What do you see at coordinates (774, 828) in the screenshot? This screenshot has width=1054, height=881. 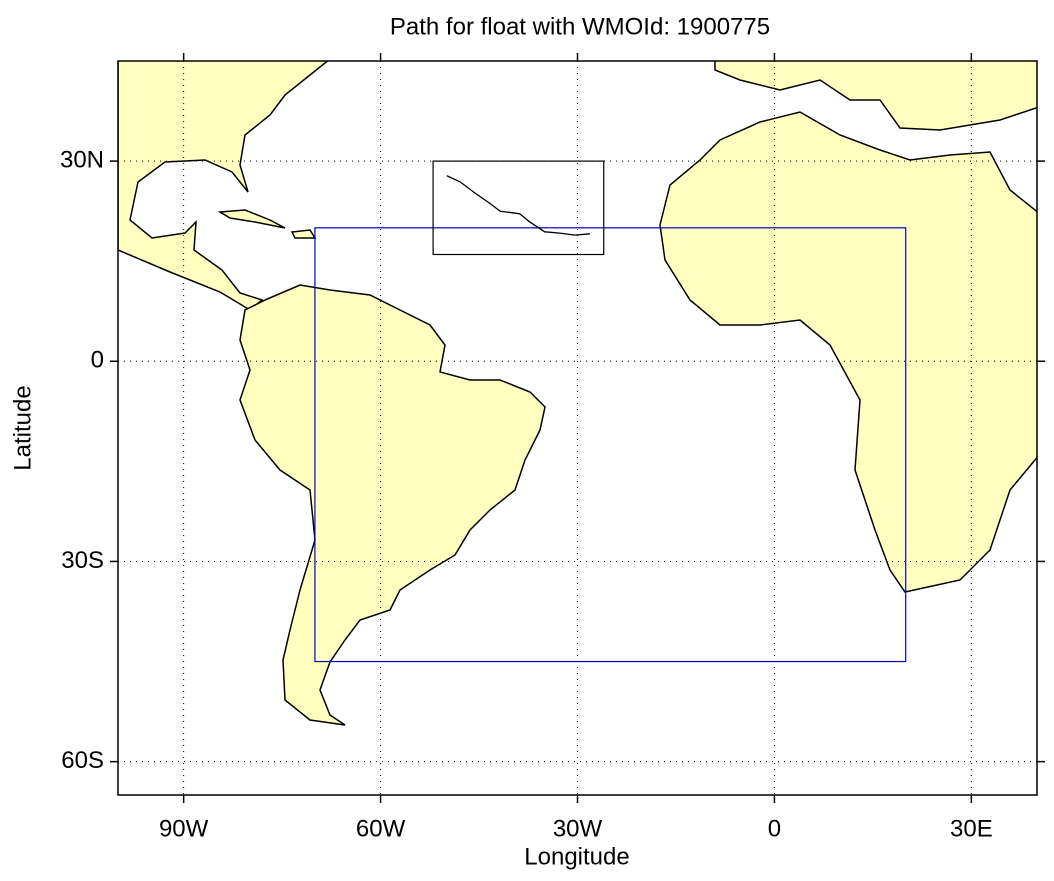 I see `x-tick-label: 0` at bounding box center [774, 828].